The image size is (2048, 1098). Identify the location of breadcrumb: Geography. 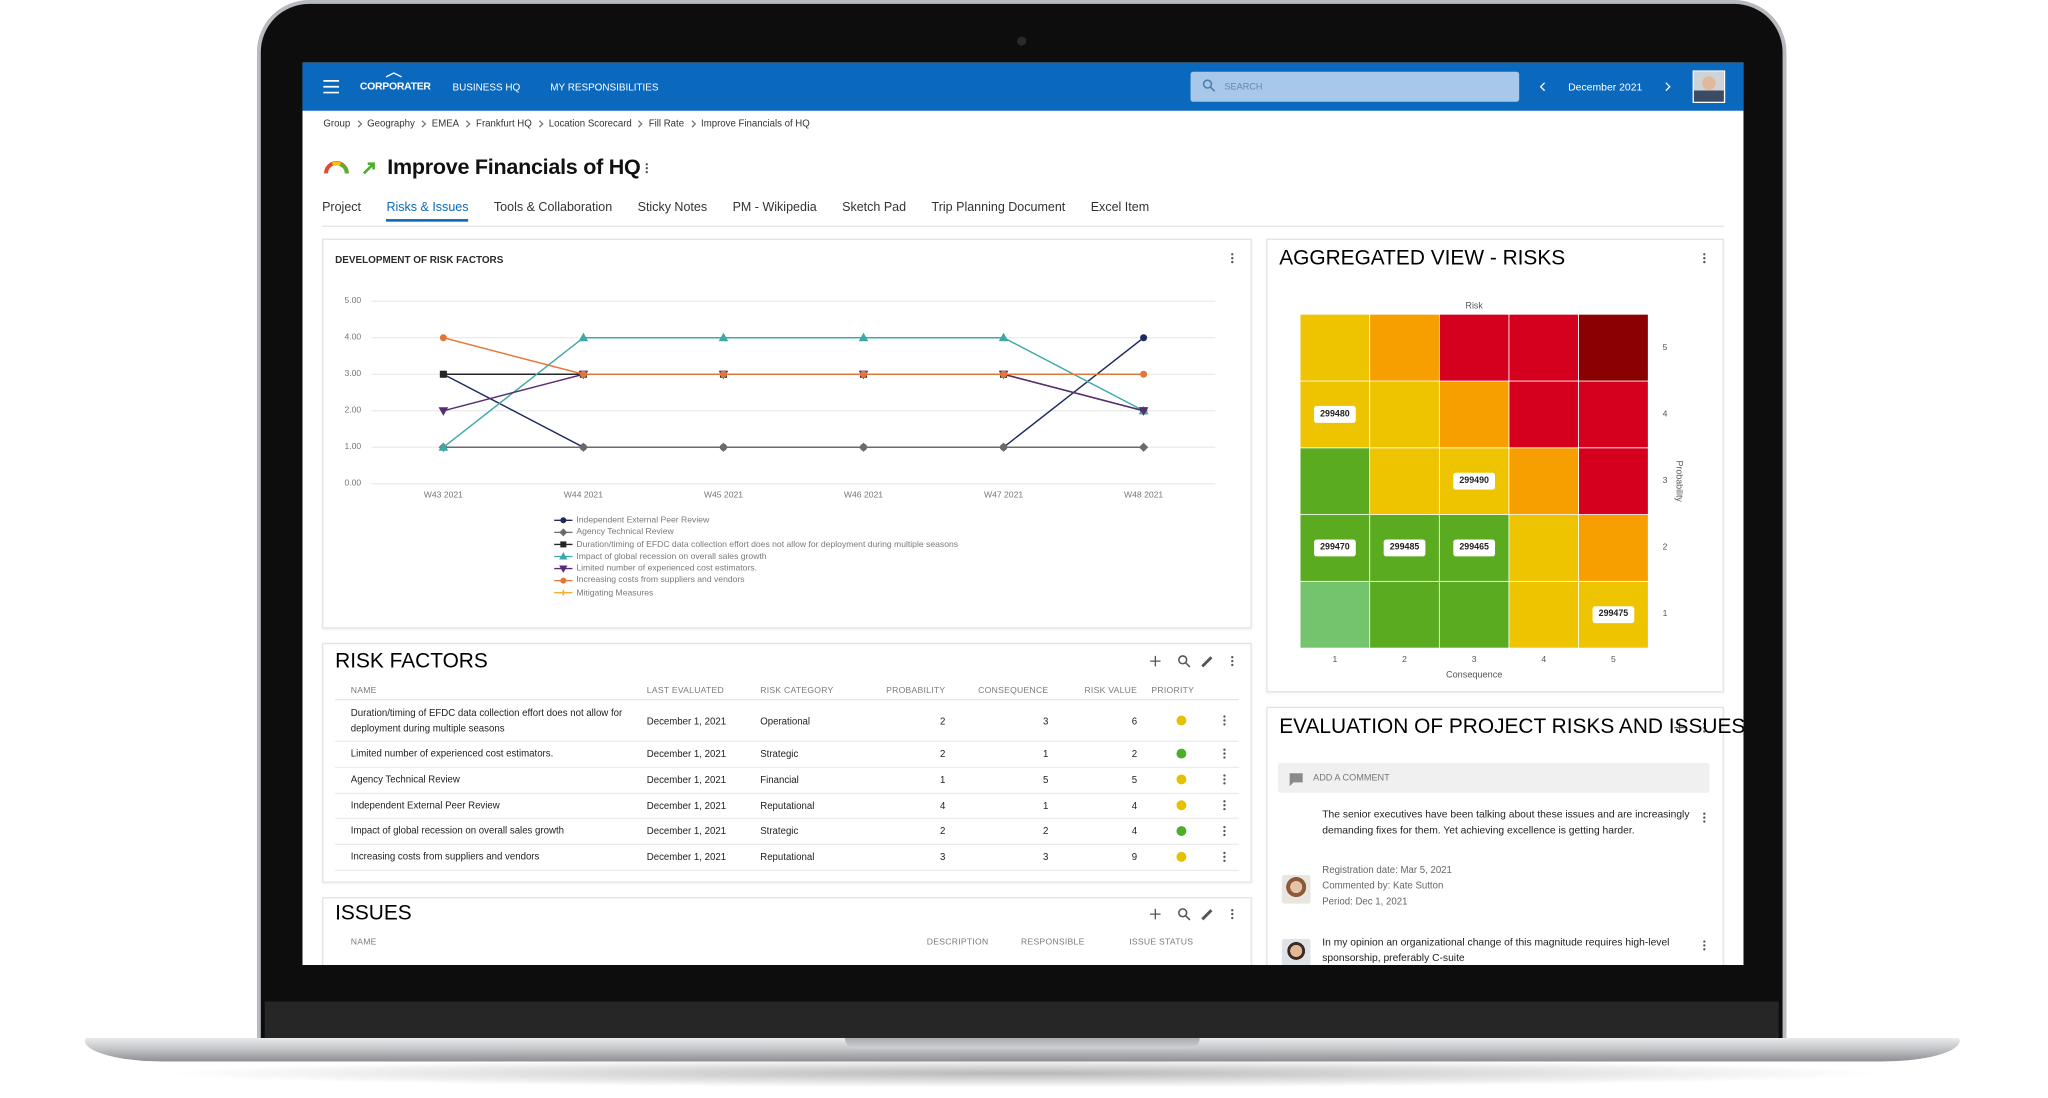
(397, 122).